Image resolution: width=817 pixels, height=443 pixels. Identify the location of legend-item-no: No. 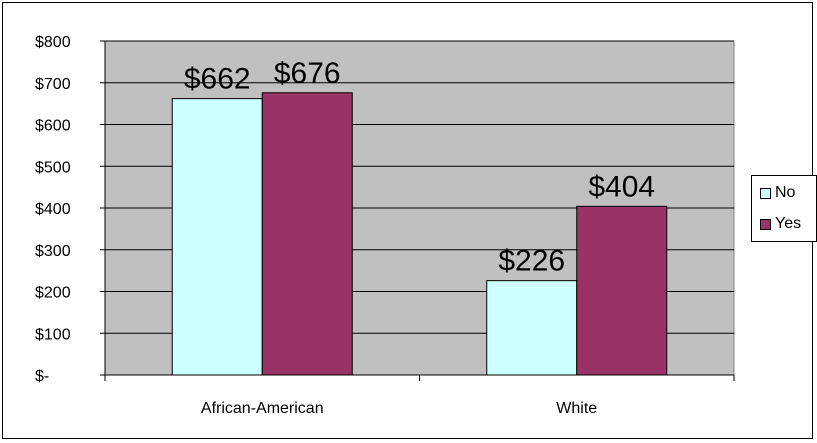
(777, 193).